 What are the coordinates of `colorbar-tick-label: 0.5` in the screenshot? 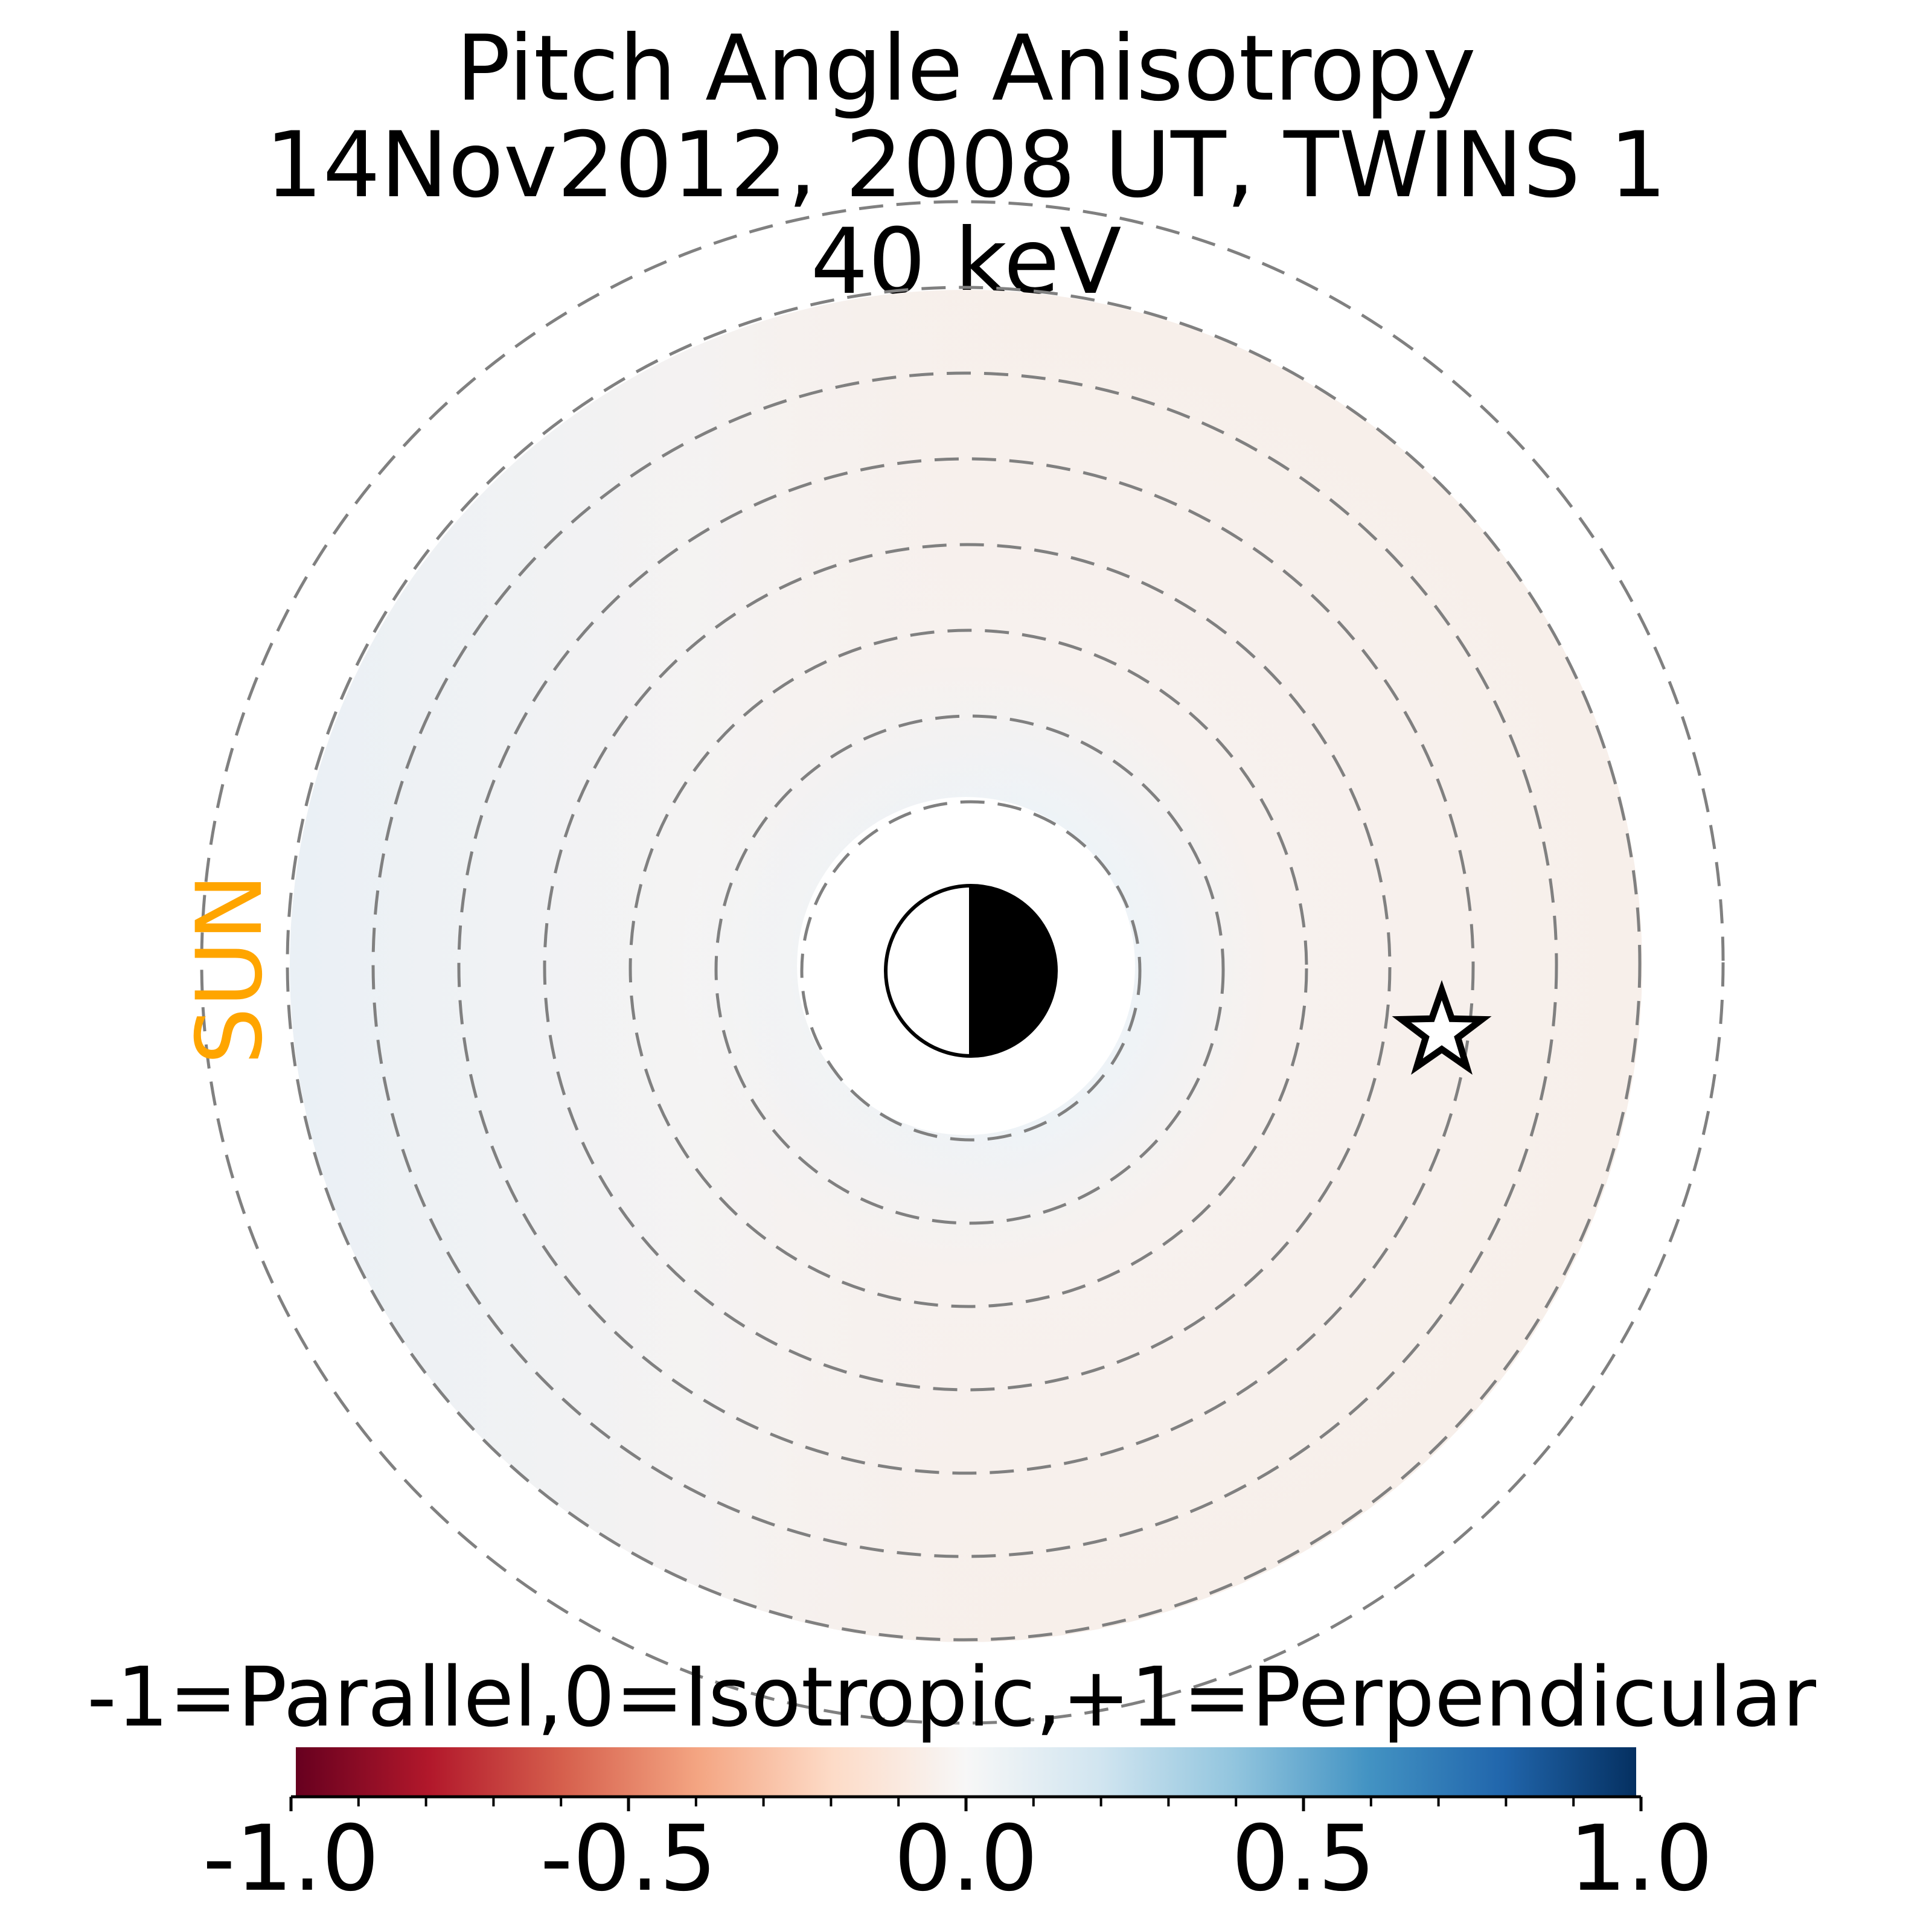 It's located at (1304, 1858).